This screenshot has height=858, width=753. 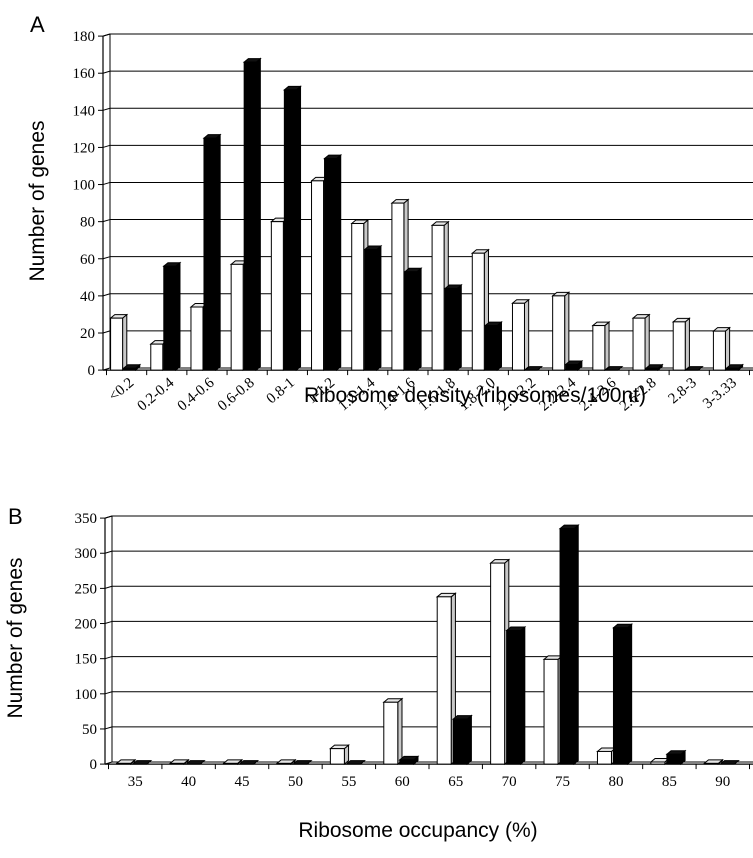 I want to click on x-axis-label: Ribosome occupancy (%), so click(x=417, y=830).